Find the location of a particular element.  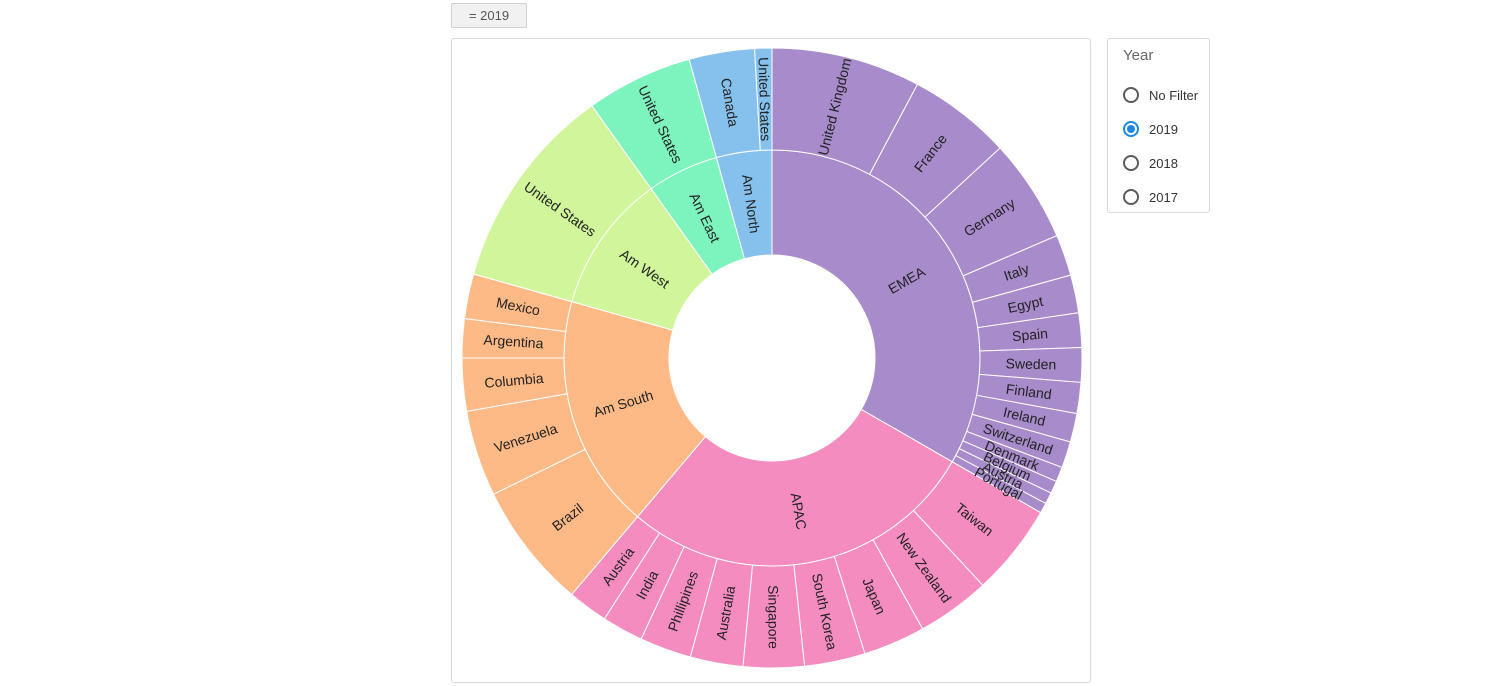

country-label-canada: Canada is located at coordinates (730, 102).